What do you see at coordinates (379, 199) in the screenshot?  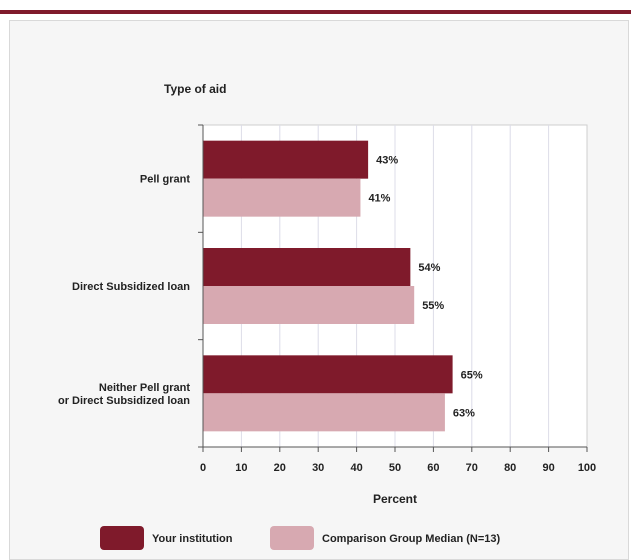 I see `data-label: 41%` at bounding box center [379, 199].